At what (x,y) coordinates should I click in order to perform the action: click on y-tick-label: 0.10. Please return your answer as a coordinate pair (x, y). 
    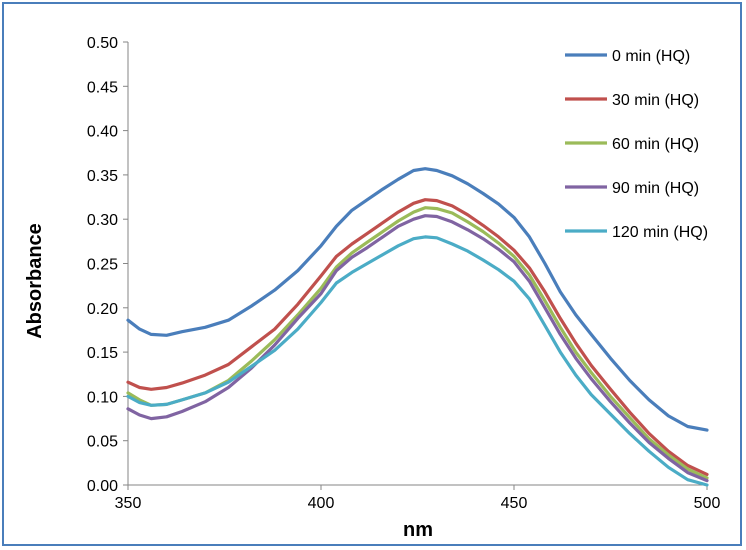
    Looking at the image, I should click on (102, 397).